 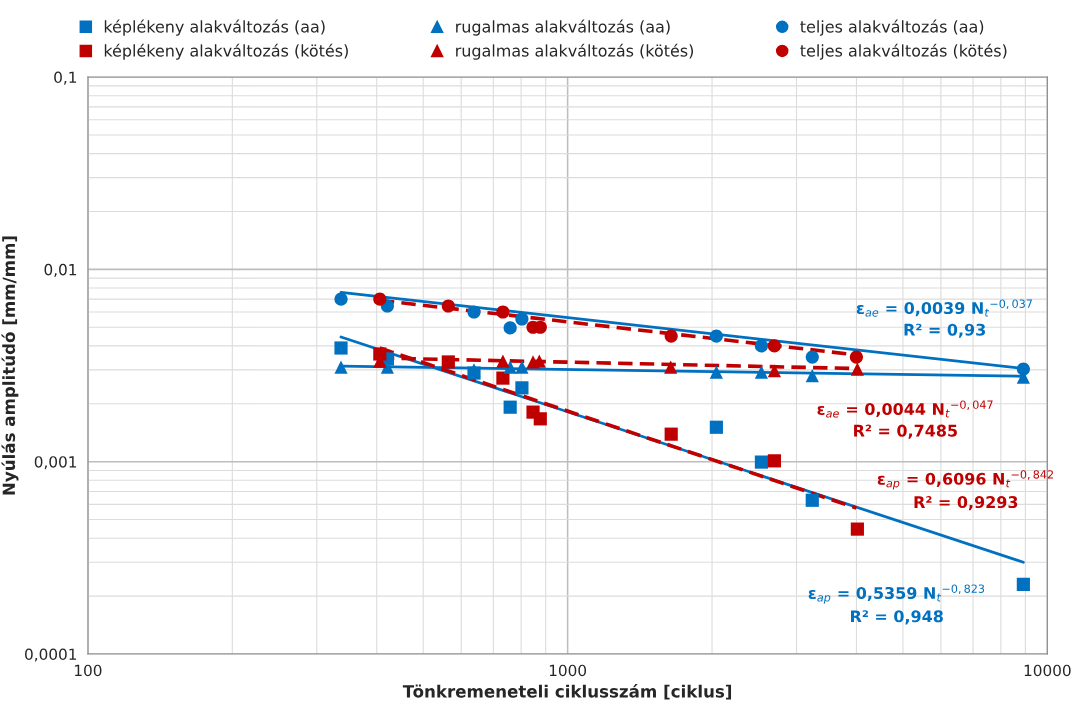 What do you see at coordinates (65, 78) in the screenshot?
I see `y-tick-label: 0,1` at bounding box center [65, 78].